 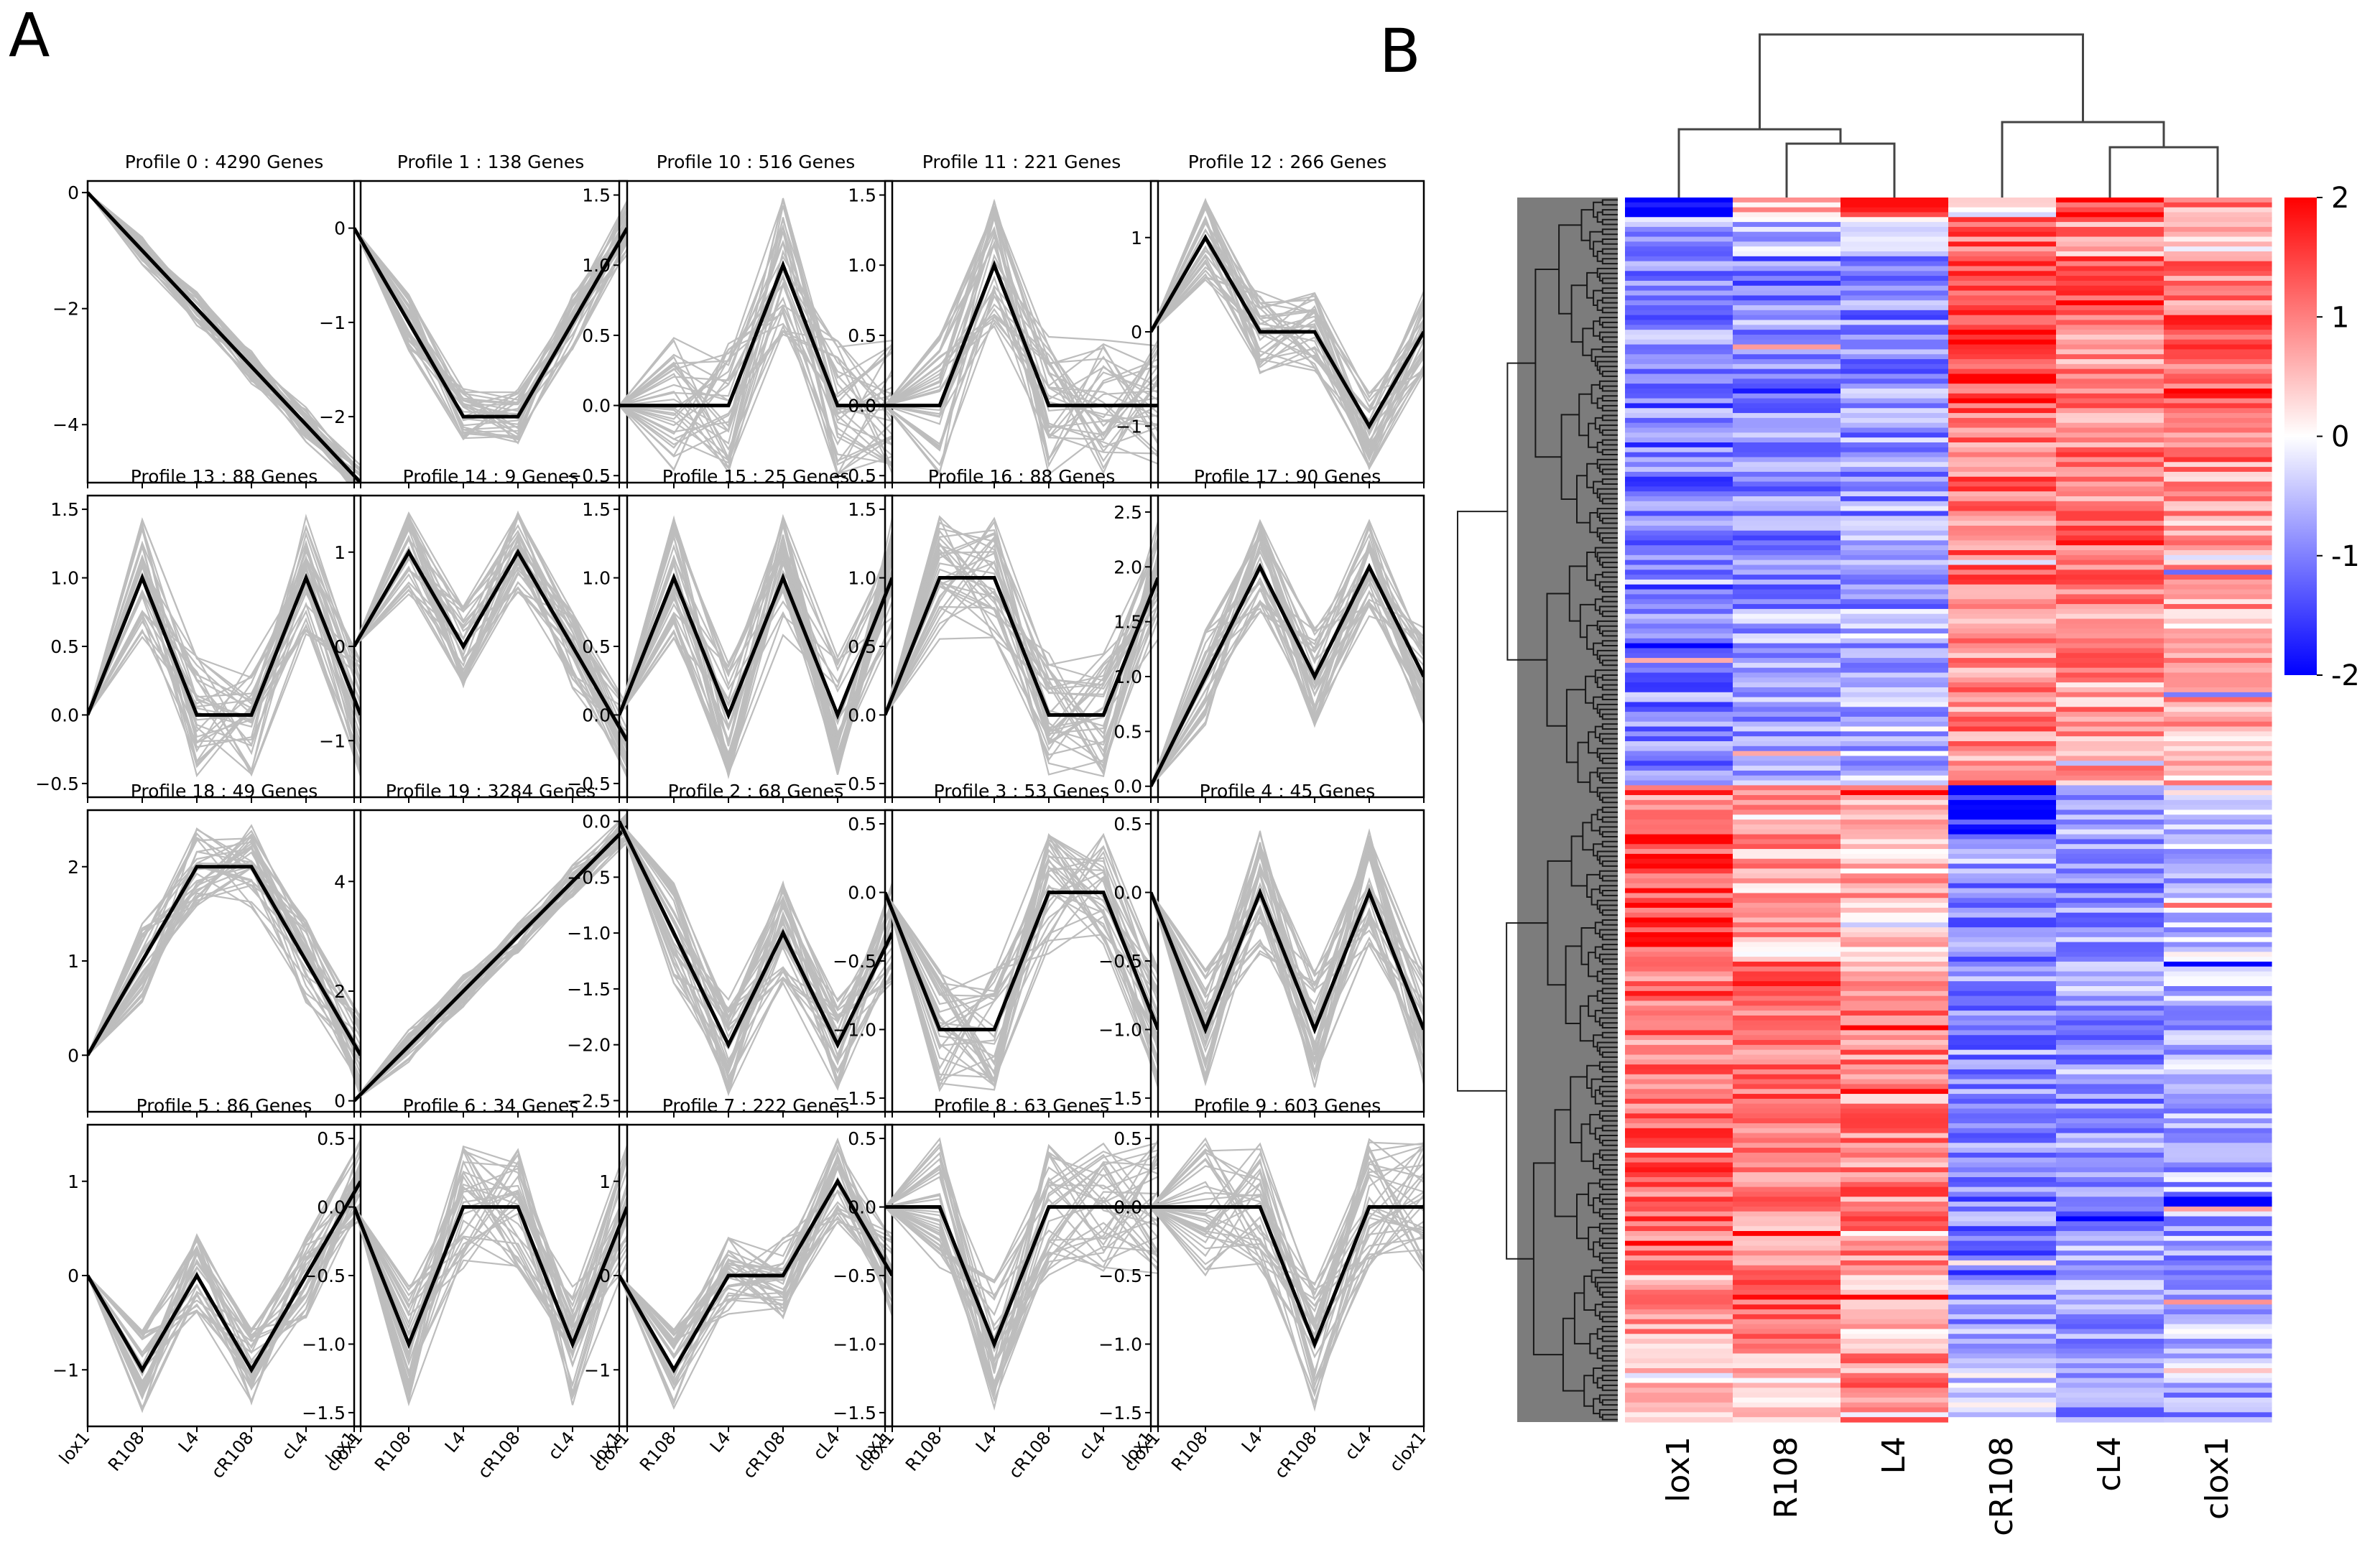 I want to click on y-tick-label: 0.0, so click(x=862, y=893).